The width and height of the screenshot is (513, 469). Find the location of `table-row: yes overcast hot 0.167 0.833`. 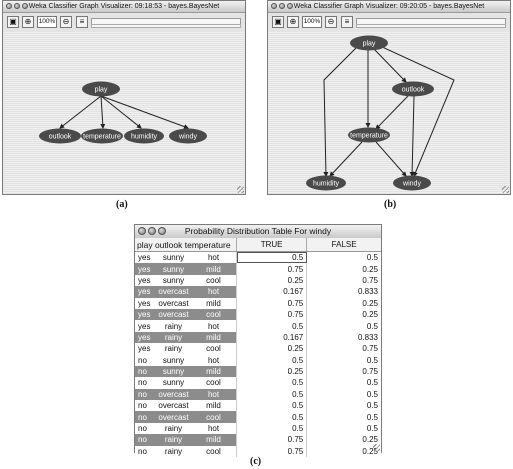

table-row: yes overcast hot 0.167 0.833 is located at coordinates (258, 292).